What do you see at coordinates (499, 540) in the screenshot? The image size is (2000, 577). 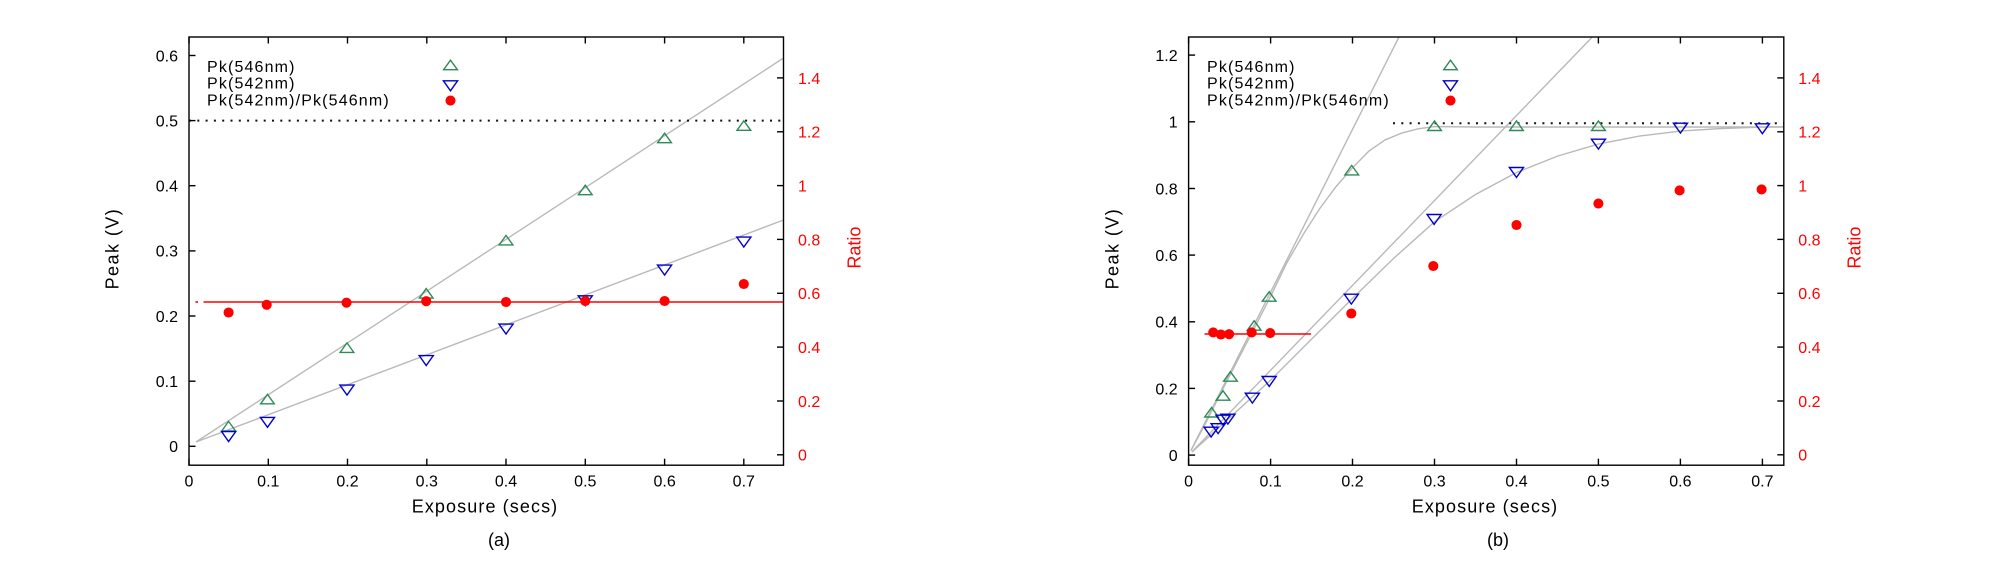 I see `svg-text: (a)` at bounding box center [499, 540].